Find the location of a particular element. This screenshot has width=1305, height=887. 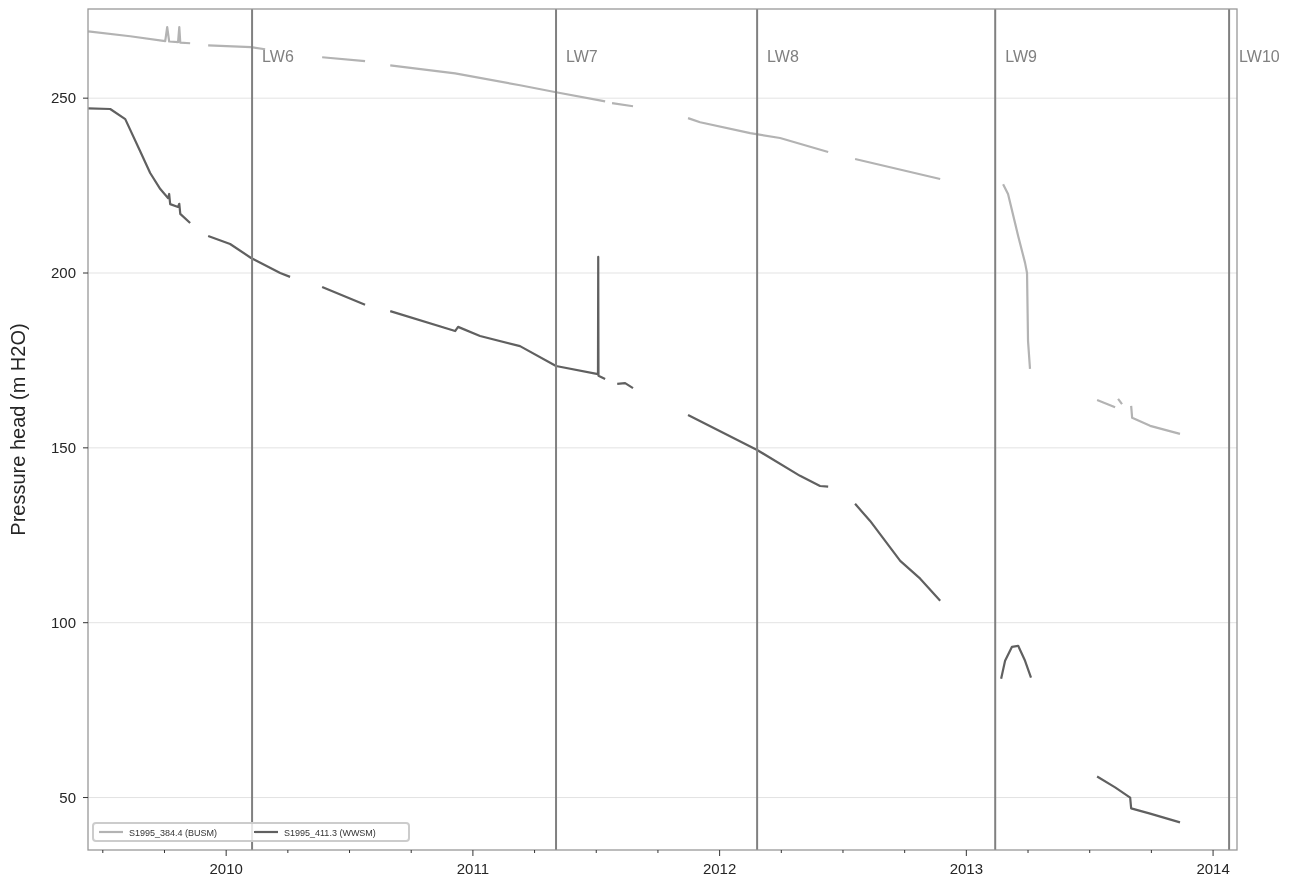

ref-line-label: LW10 is located at coordinates (1259, 56).